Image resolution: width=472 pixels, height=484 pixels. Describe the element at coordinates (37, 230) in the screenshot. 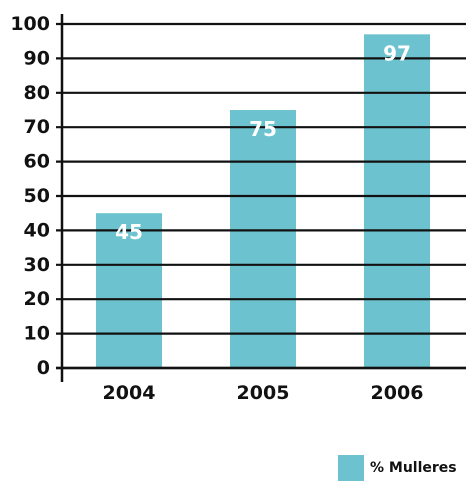

I see `y-tick-label-40: 40` at that location.